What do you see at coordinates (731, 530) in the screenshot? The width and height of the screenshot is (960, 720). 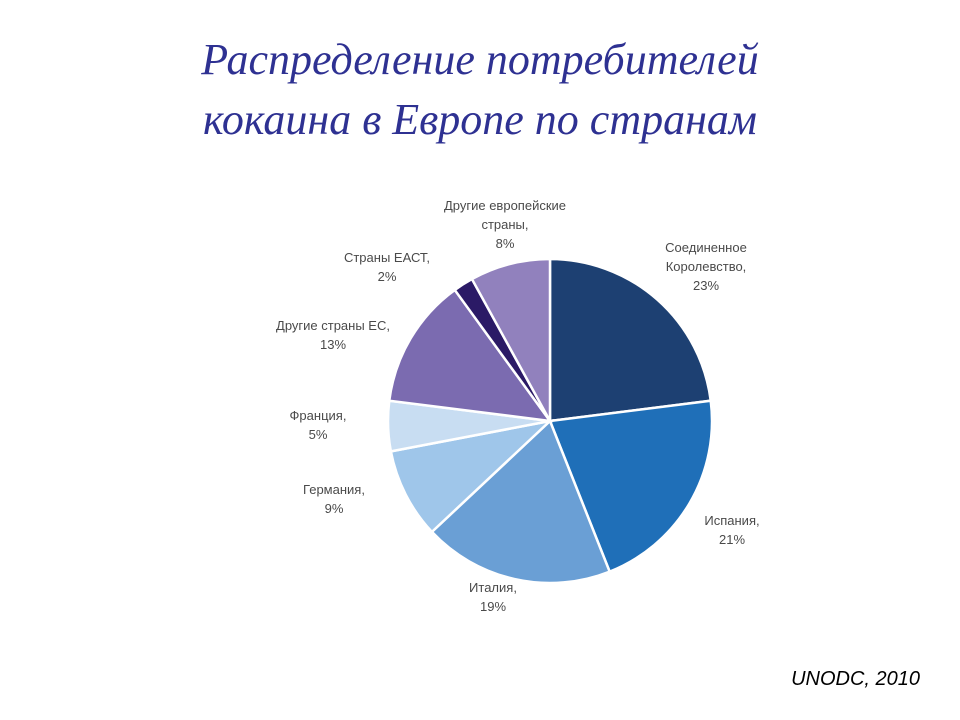 I see `pie-slice-label-2: Испания, 21%` at bounding box center [731, 530].